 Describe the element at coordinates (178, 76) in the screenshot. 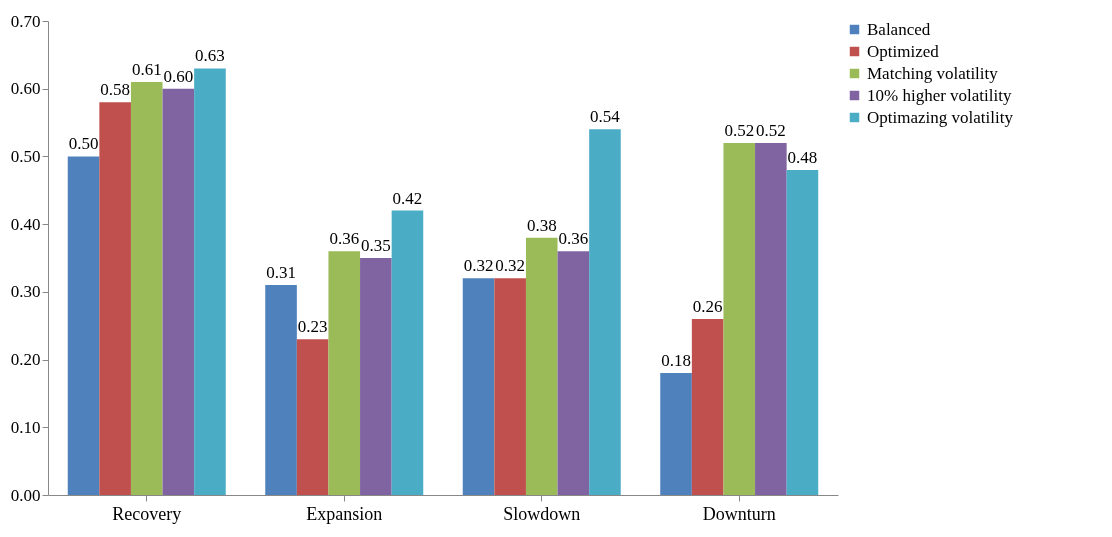

I see `data-label: 0.60` at that location.